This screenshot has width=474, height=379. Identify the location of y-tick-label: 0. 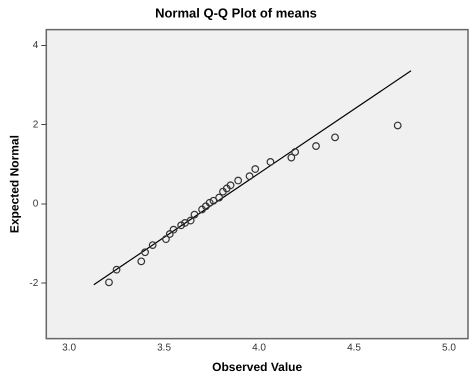
(35, 204).